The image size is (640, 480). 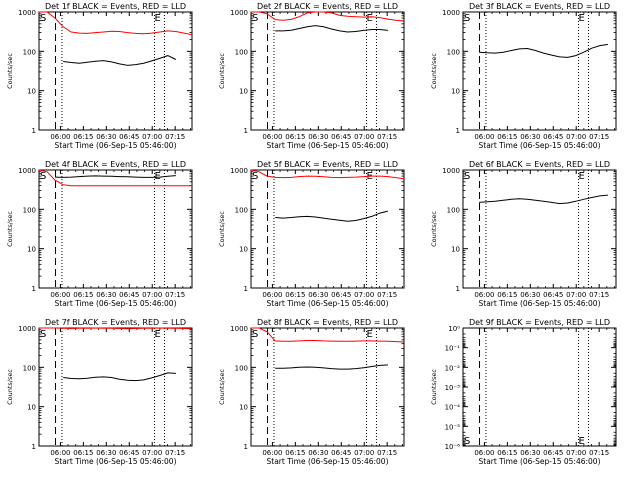 What do you see at coordinates (539, 322) in the screenshot?
I see `chart-title: Det 9f BLACK = Events, RED = LLD` at bounding box center [539, 322].